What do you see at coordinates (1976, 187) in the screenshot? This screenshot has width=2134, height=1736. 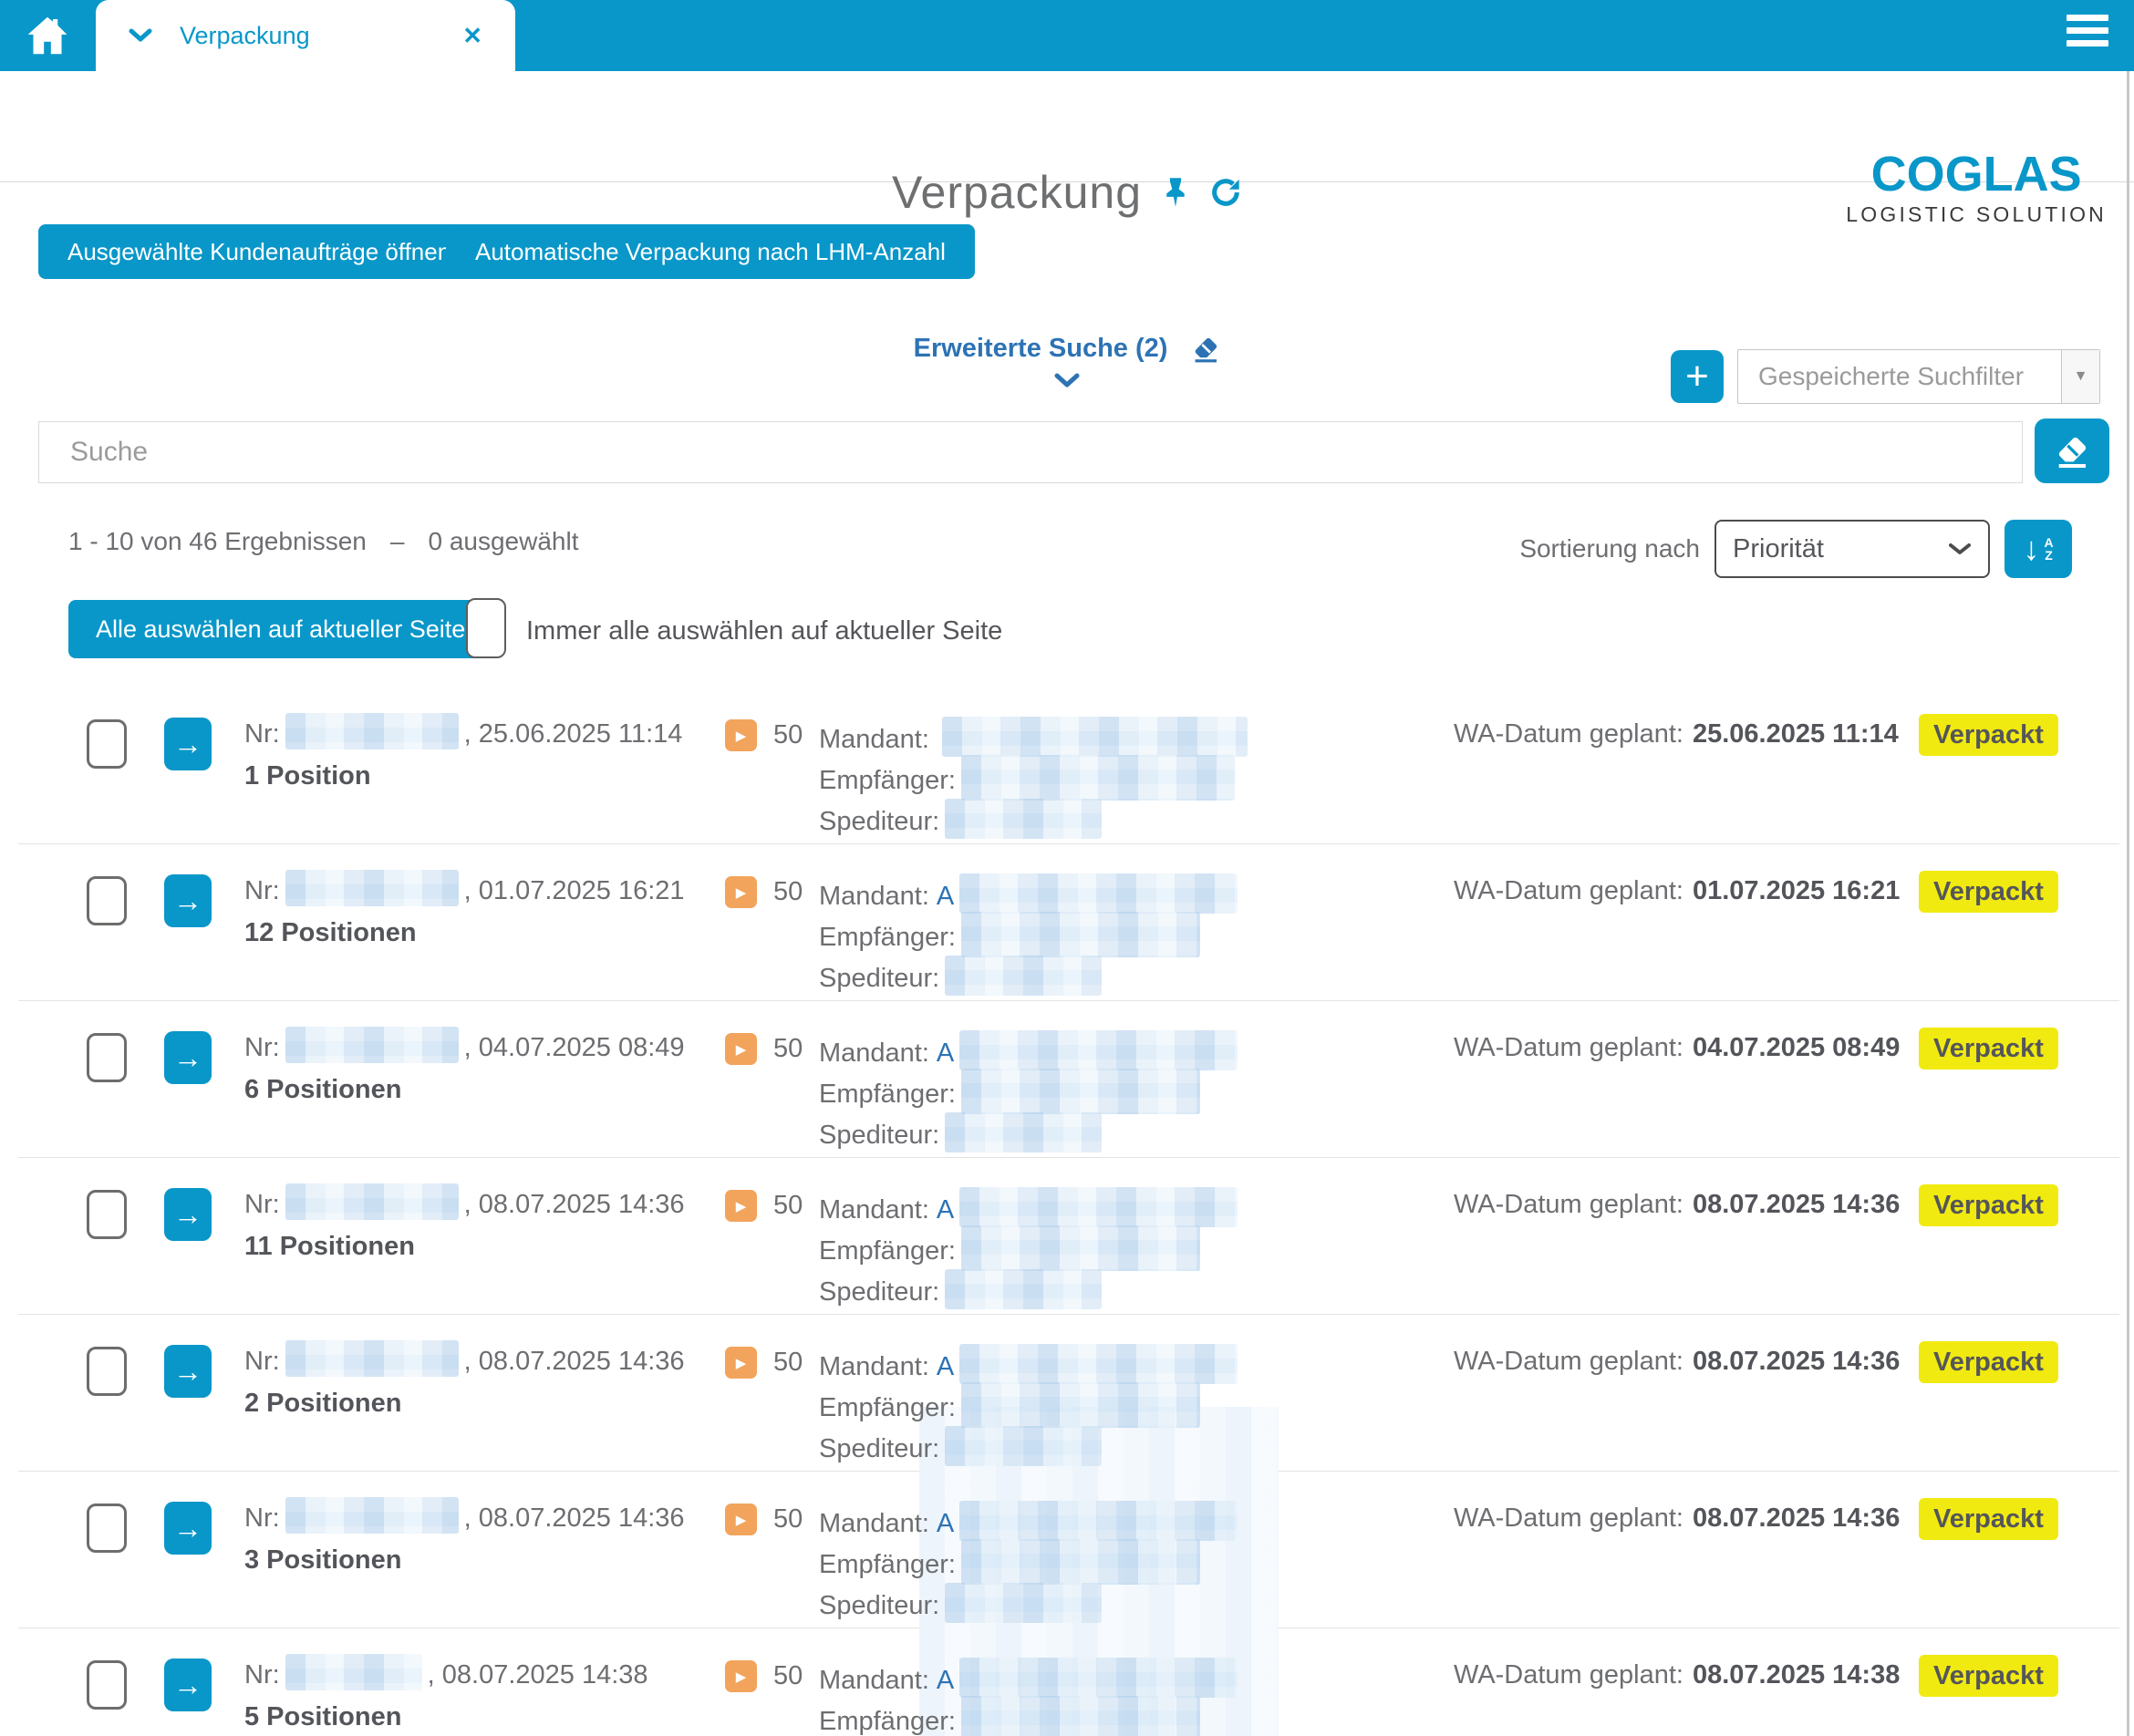 I see `coglas-logo: COGLAS LOGISTIC SOLUTION` at bounding box center [1976, 187].